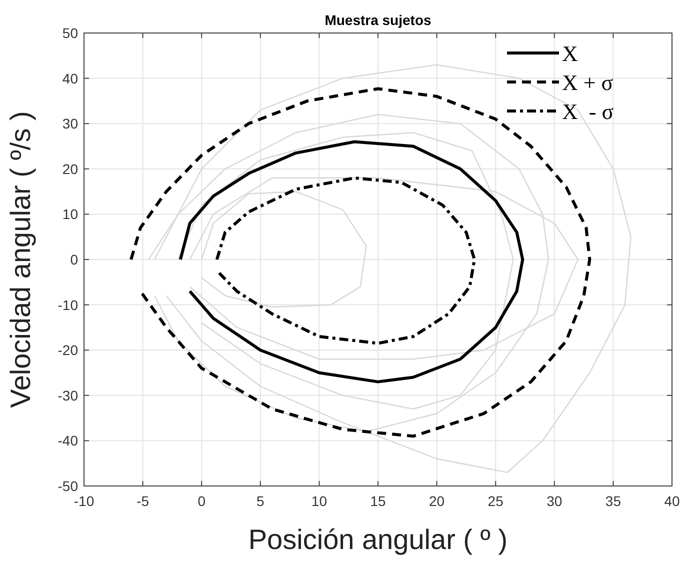 The height and width of the screenshot is (561, 682). What do you see at coordinates (496, 501) in the screenshot?
I see `x-tick-label: 25` at bounding box center [496, 501].